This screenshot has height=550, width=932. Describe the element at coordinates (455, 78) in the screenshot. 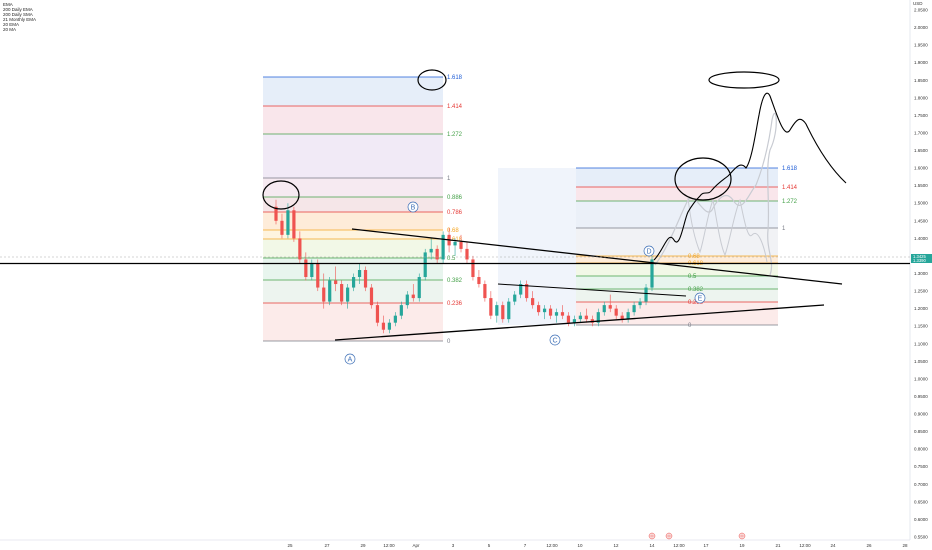

I see `fib-level-label: 1.618` at that location.